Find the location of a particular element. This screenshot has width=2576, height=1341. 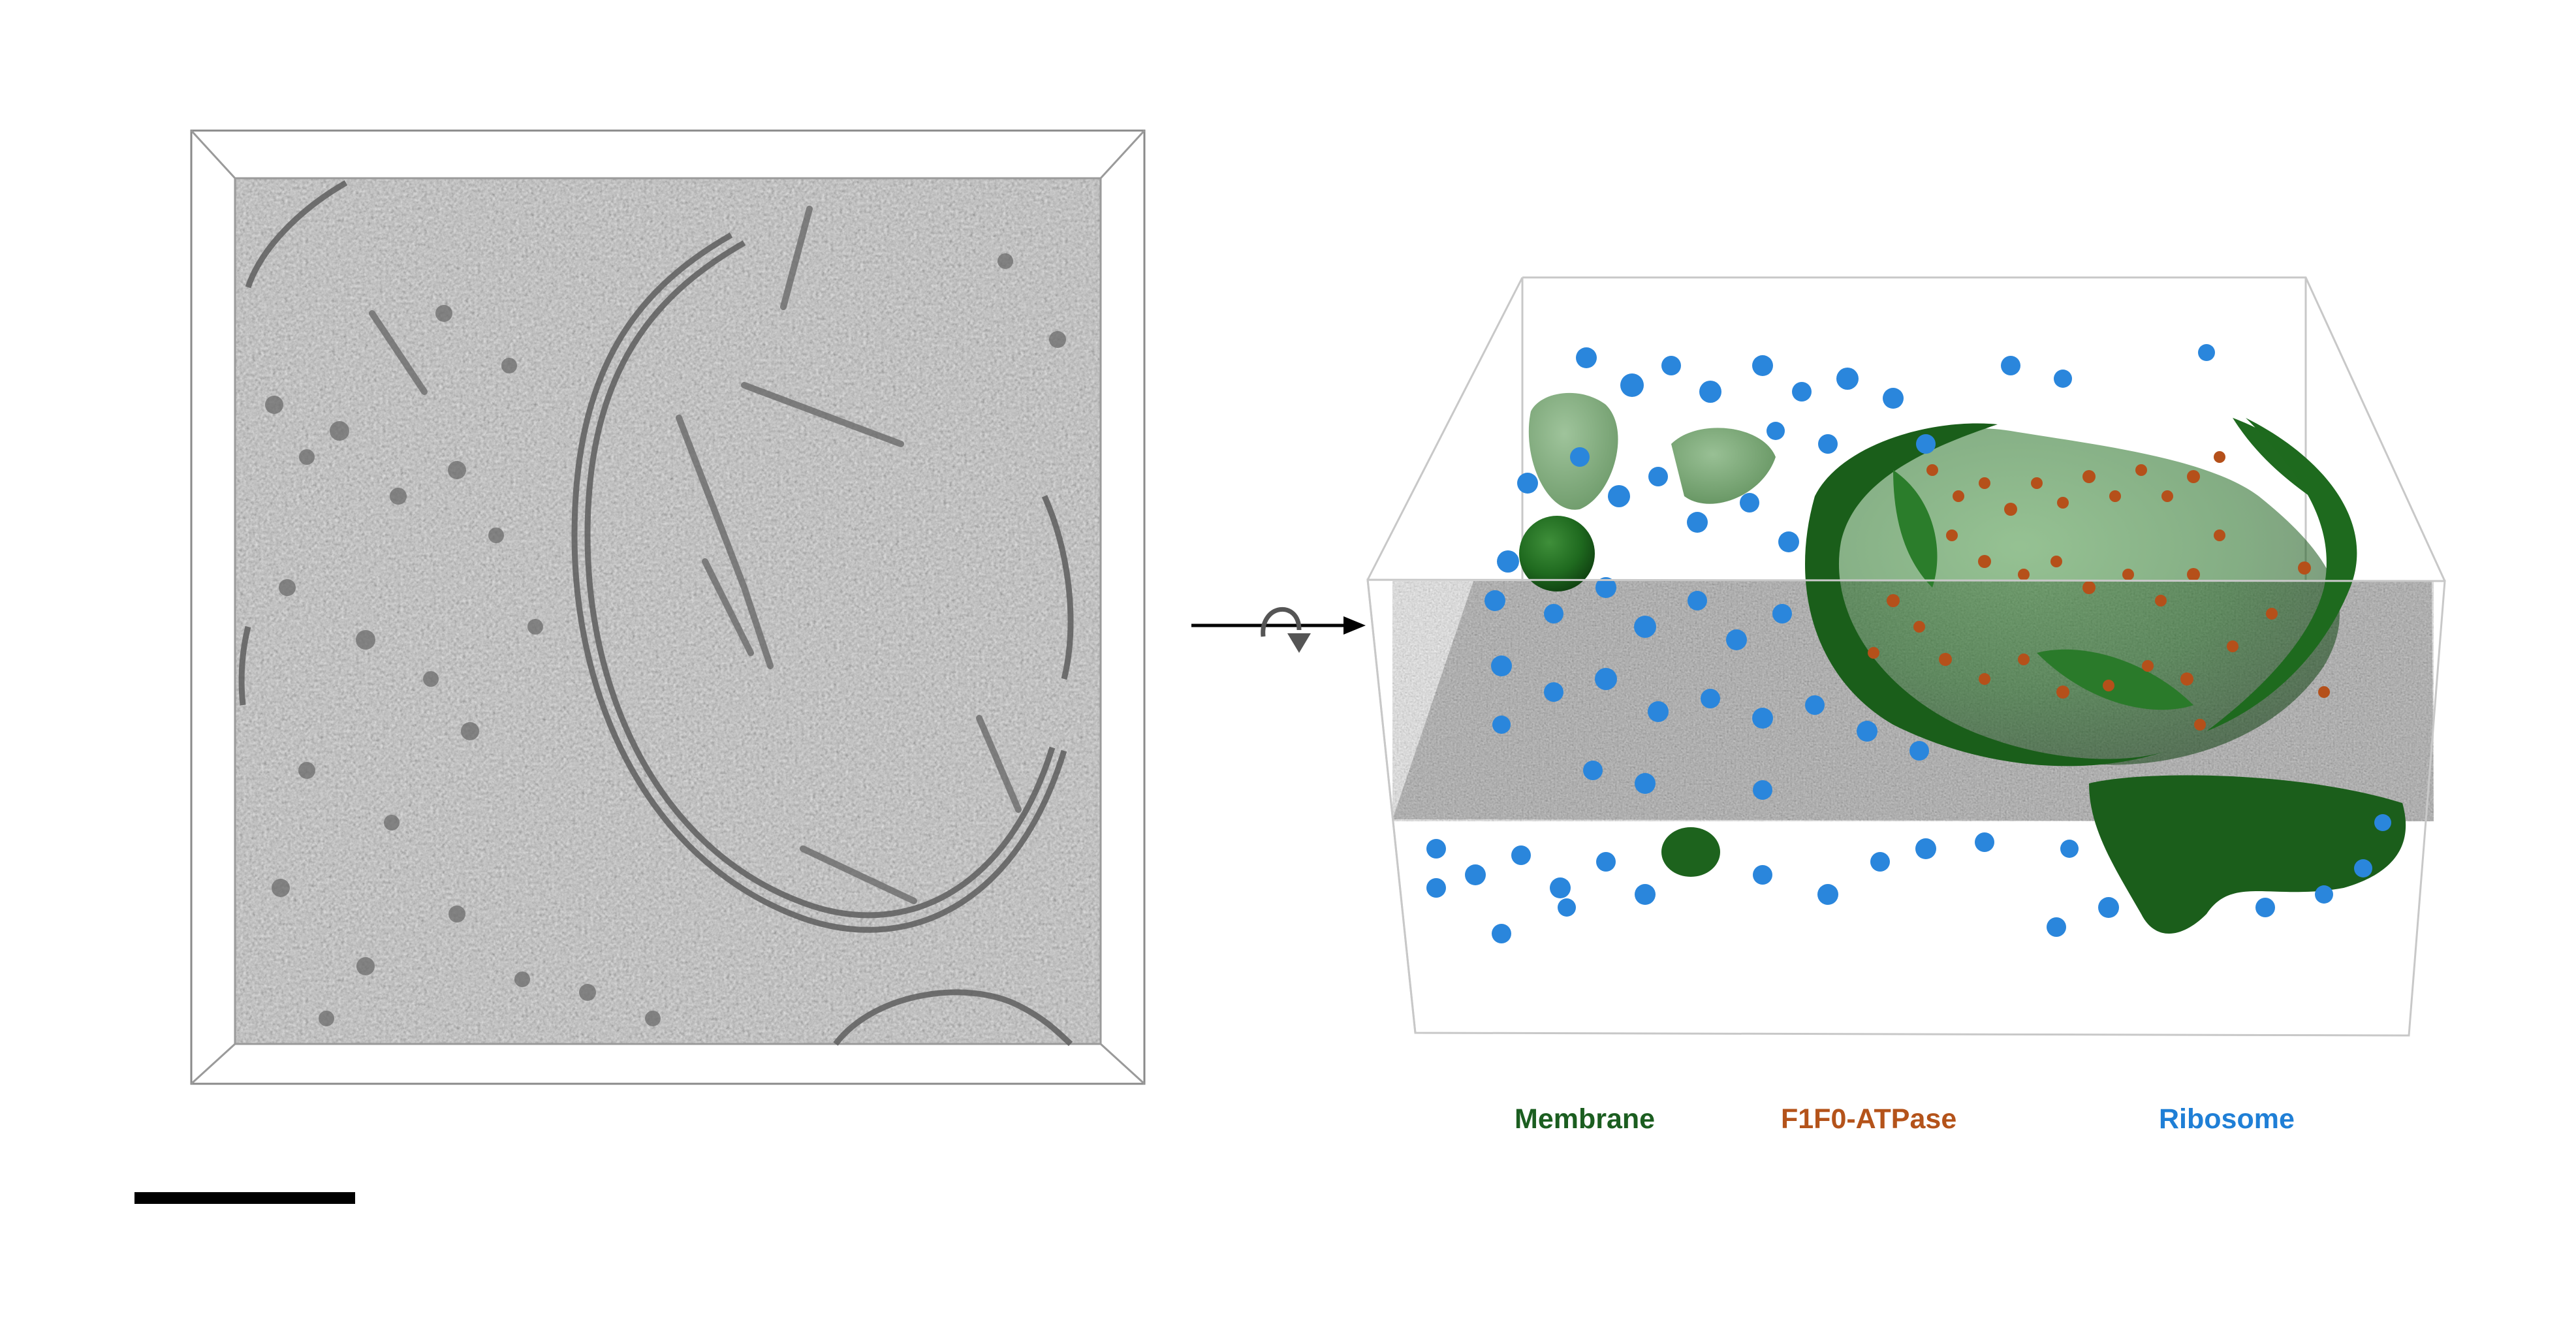

membrane-vesicle-small is located at coordinates (1690, 852).